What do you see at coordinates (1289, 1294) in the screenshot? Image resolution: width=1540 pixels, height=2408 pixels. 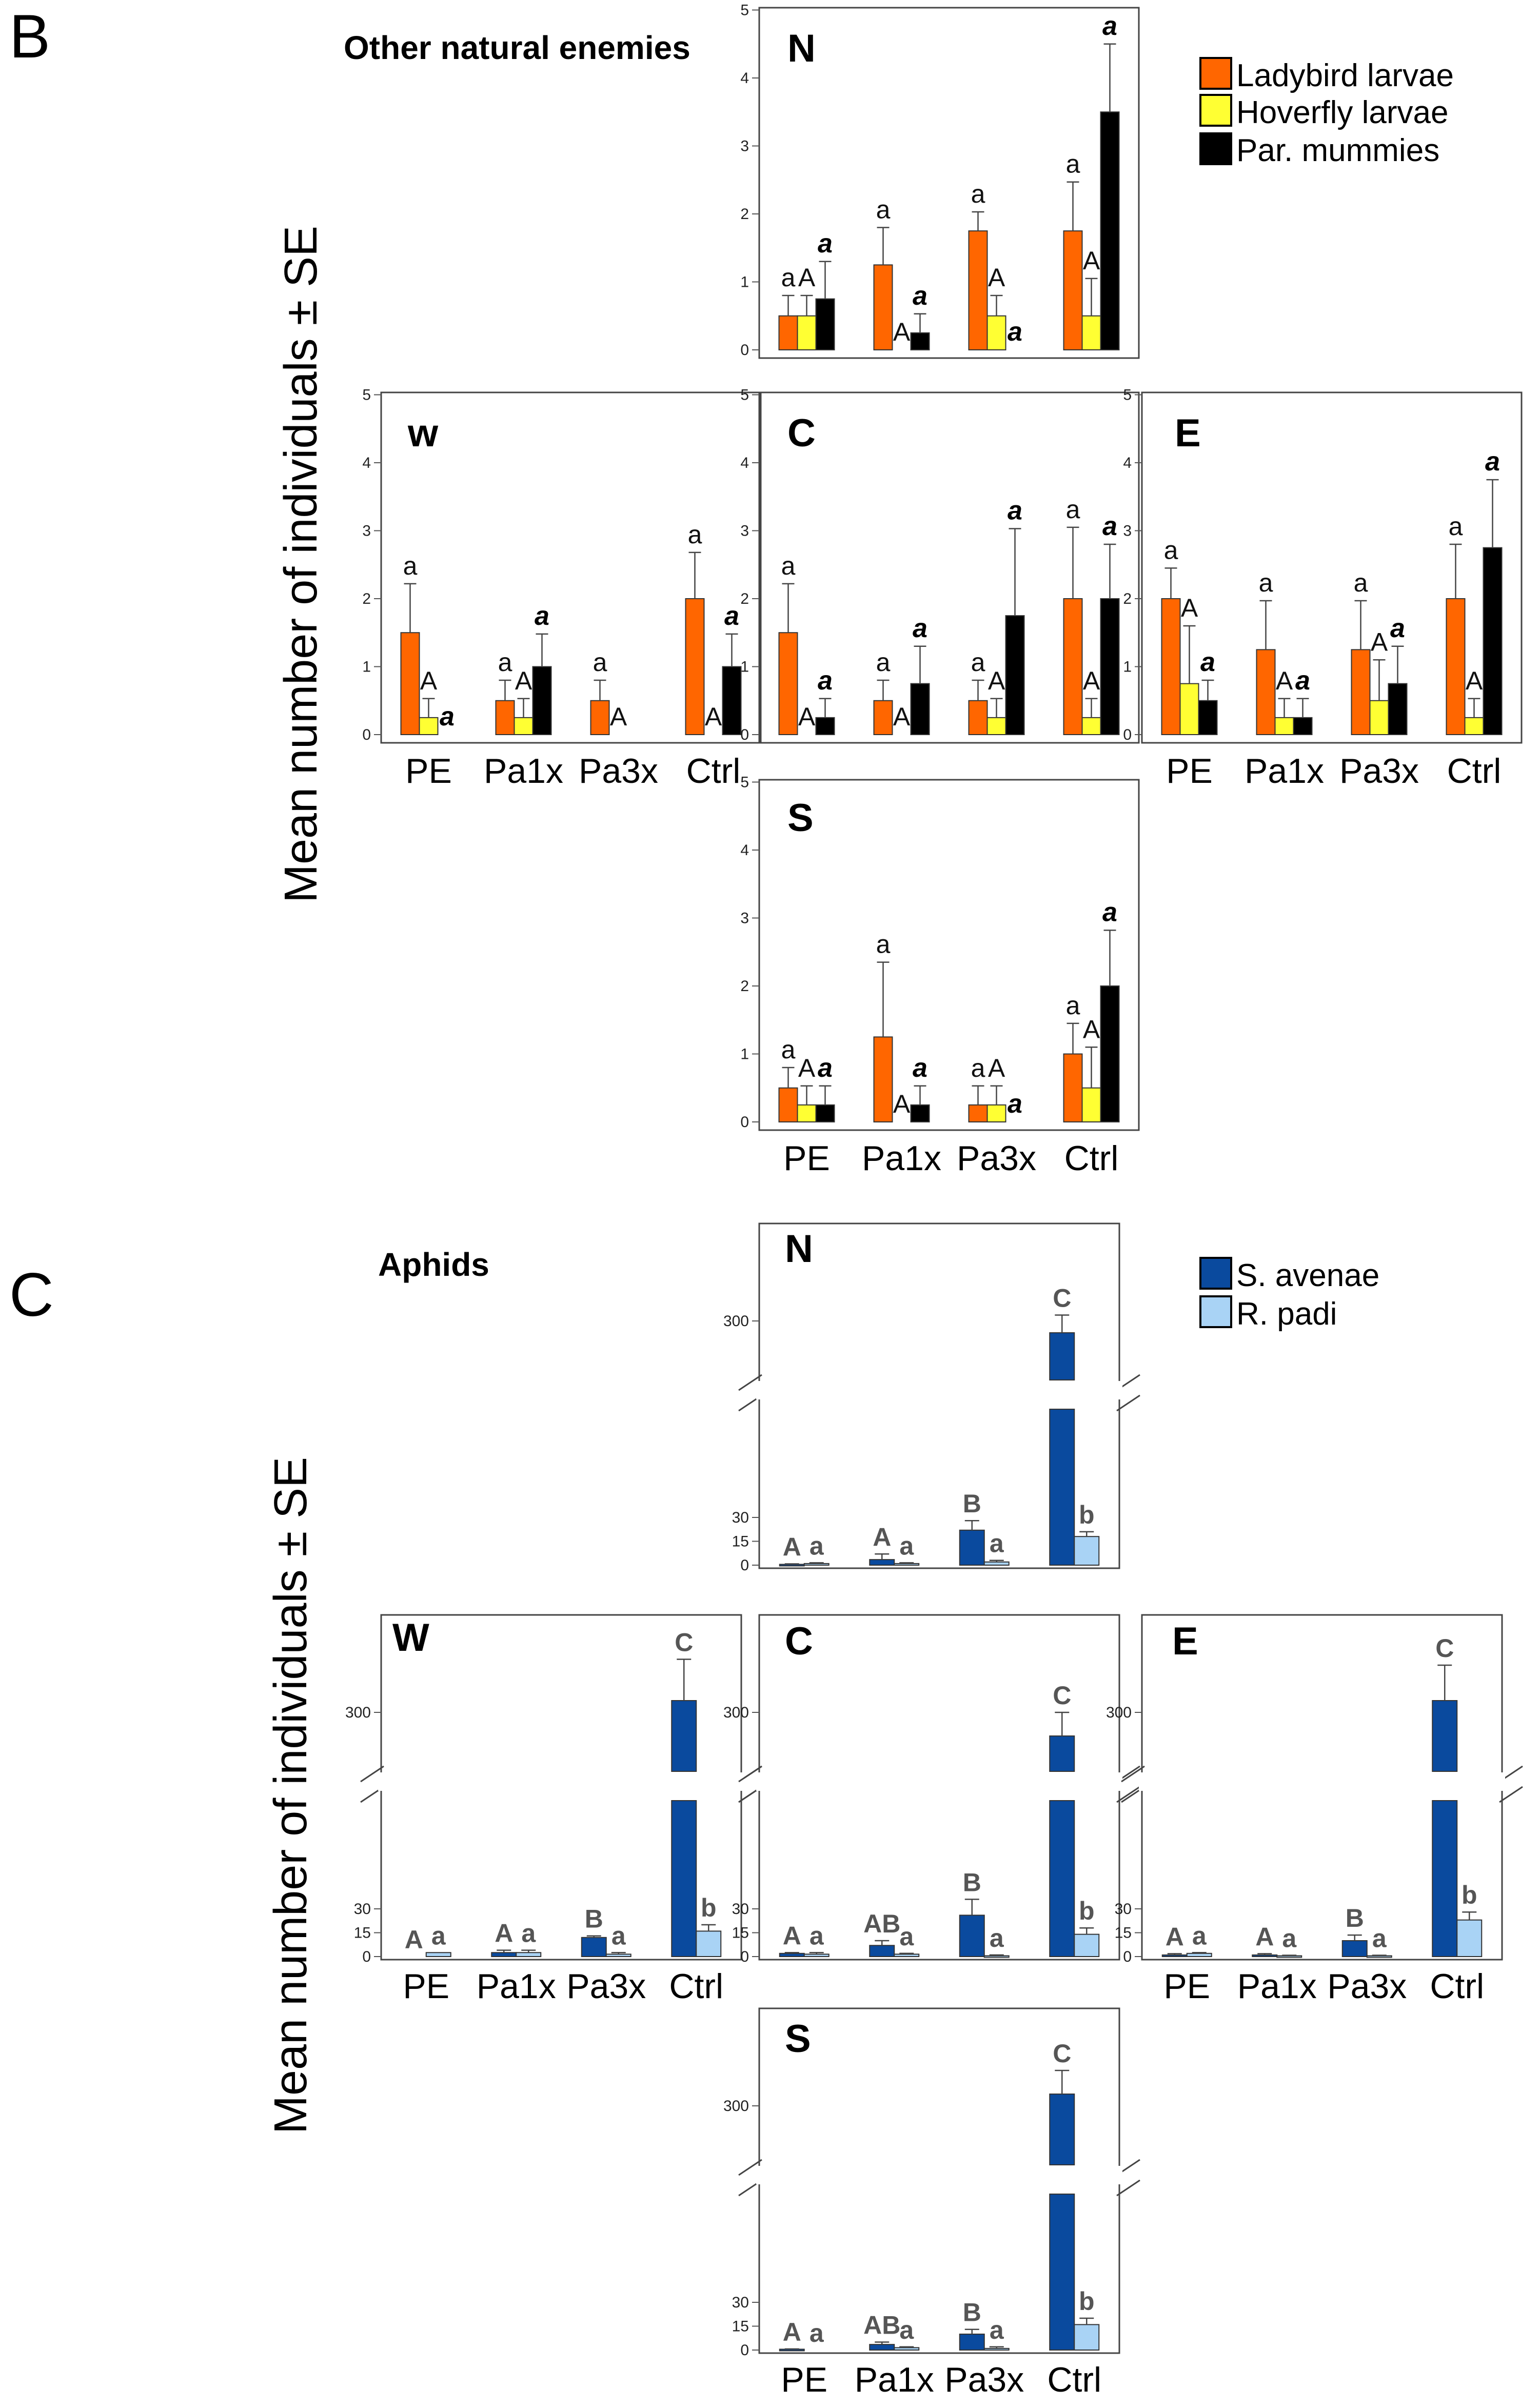 I see `legend-aphids: S. avenae R. padi` at bounding box center [1289, 1294].